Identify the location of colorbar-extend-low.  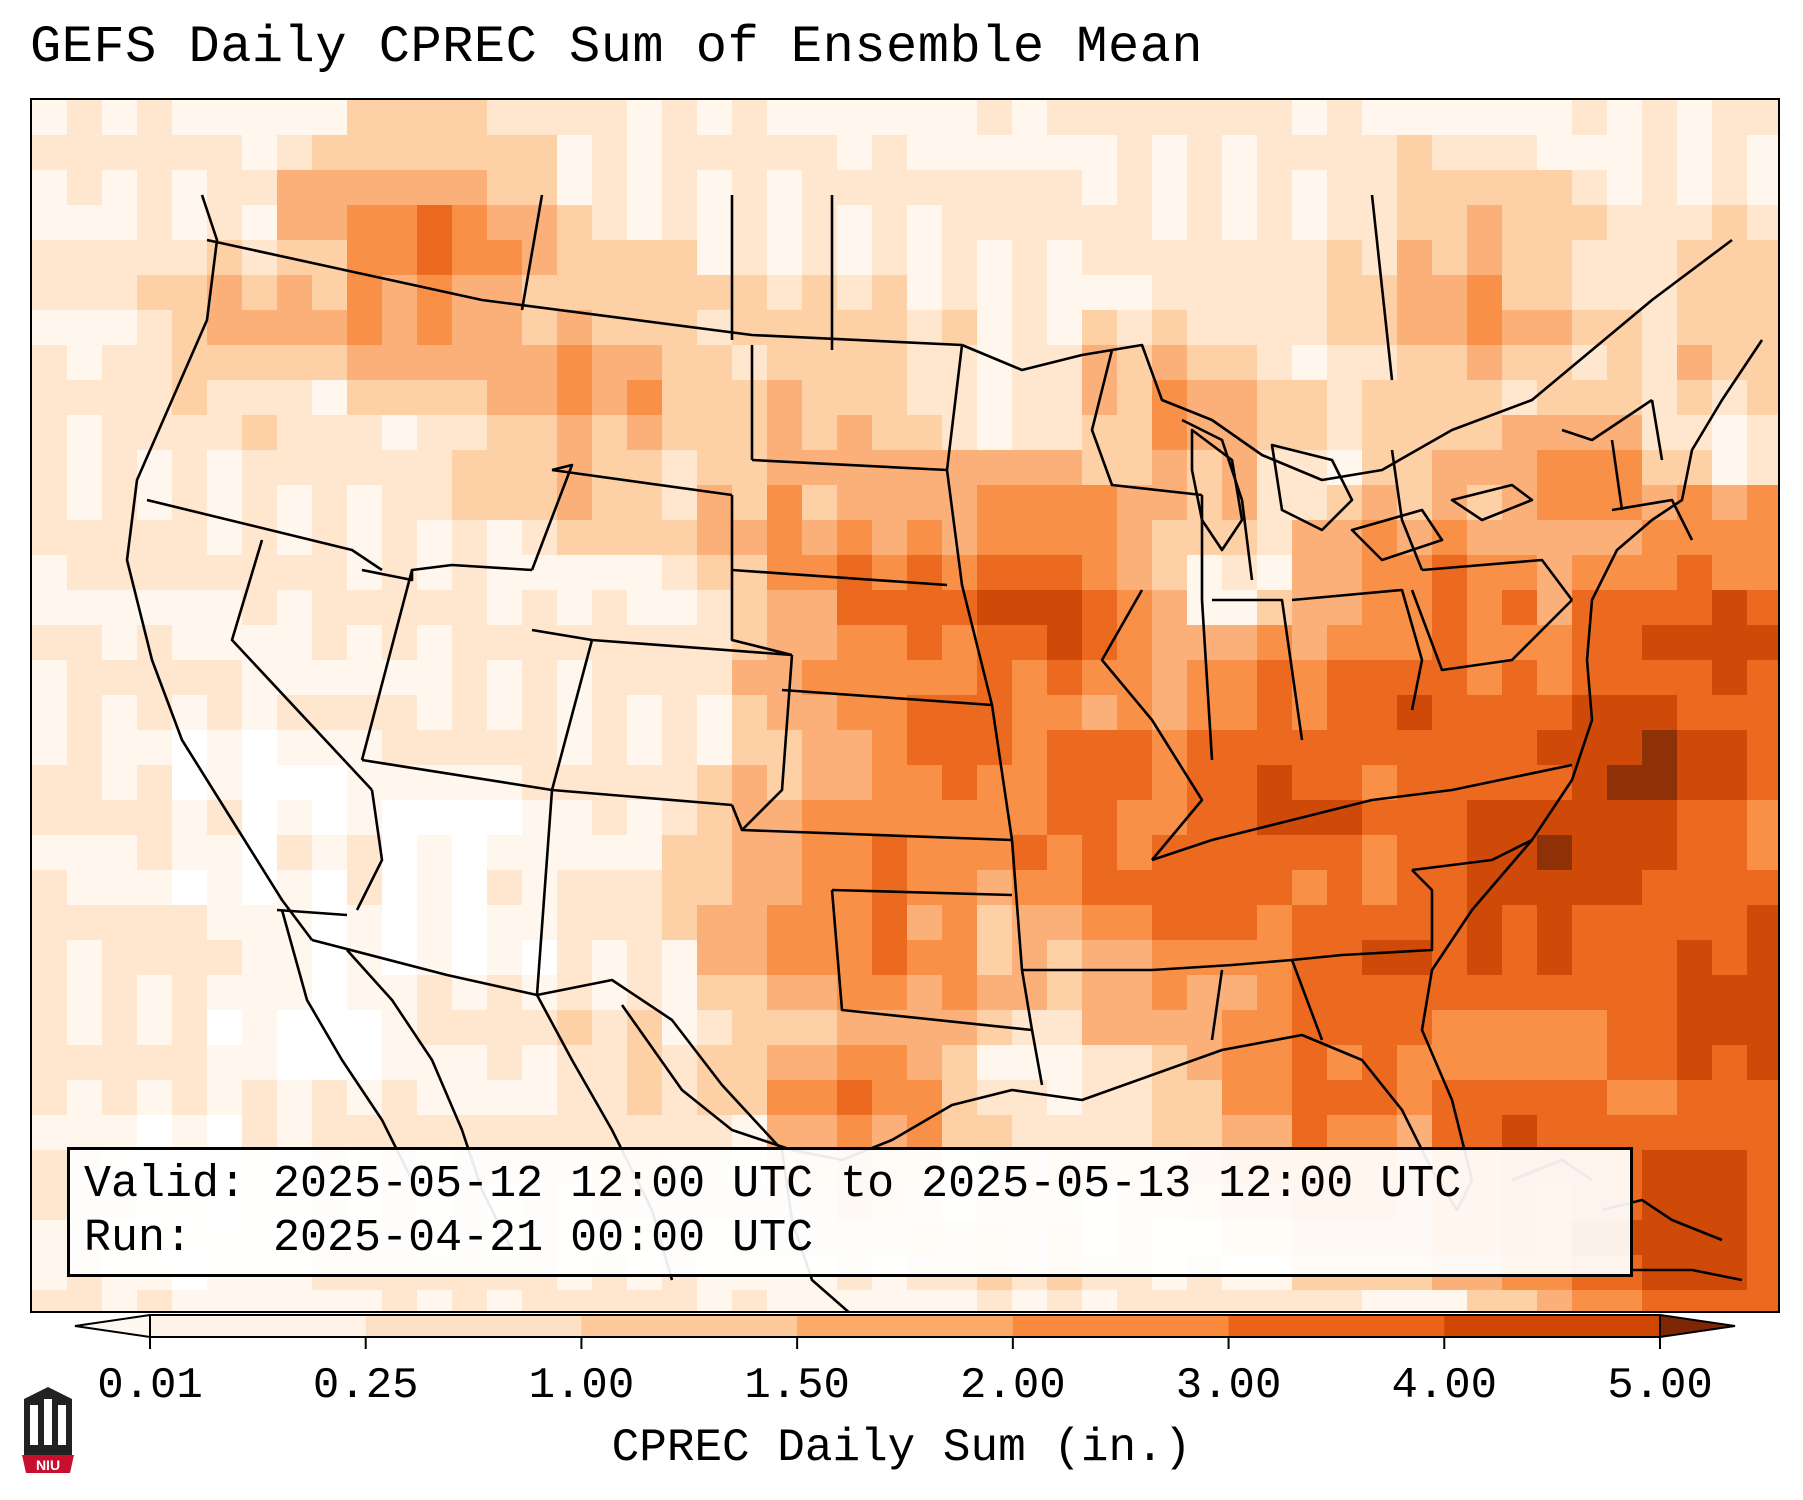
(112, 1326).